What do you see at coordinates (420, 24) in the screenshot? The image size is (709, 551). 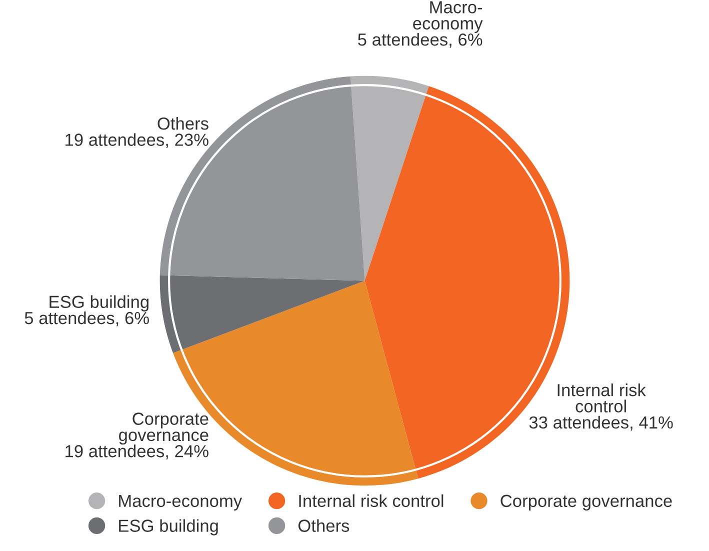 I see `data-label: Macro- economy 5 attendees, 6%` at bounding box center [420, 24].